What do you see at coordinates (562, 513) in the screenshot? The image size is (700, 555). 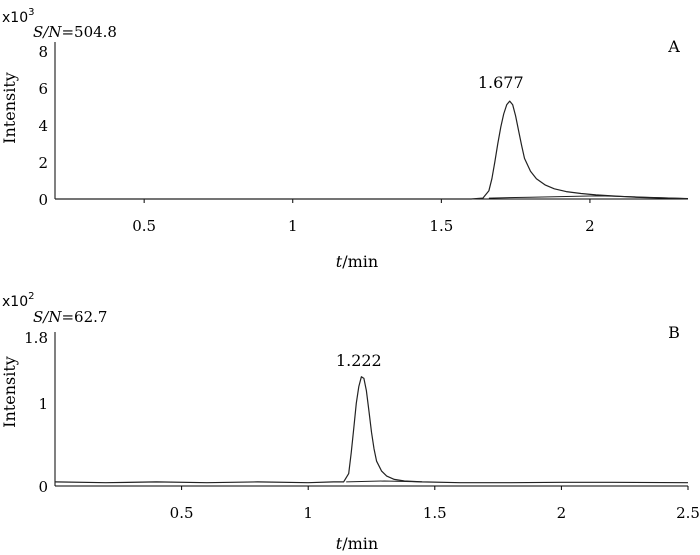 I see `panel-b-x-tick-label-3: 2` at bounding box center [562, 513].